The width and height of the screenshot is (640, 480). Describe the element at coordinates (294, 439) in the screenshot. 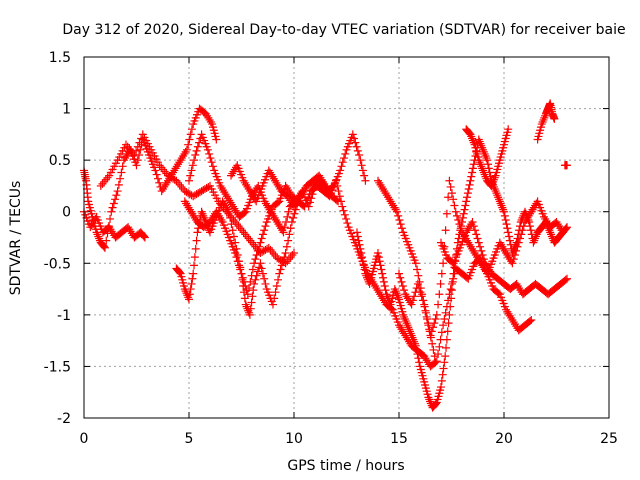

I see `x-tick-label: 10` at that location.